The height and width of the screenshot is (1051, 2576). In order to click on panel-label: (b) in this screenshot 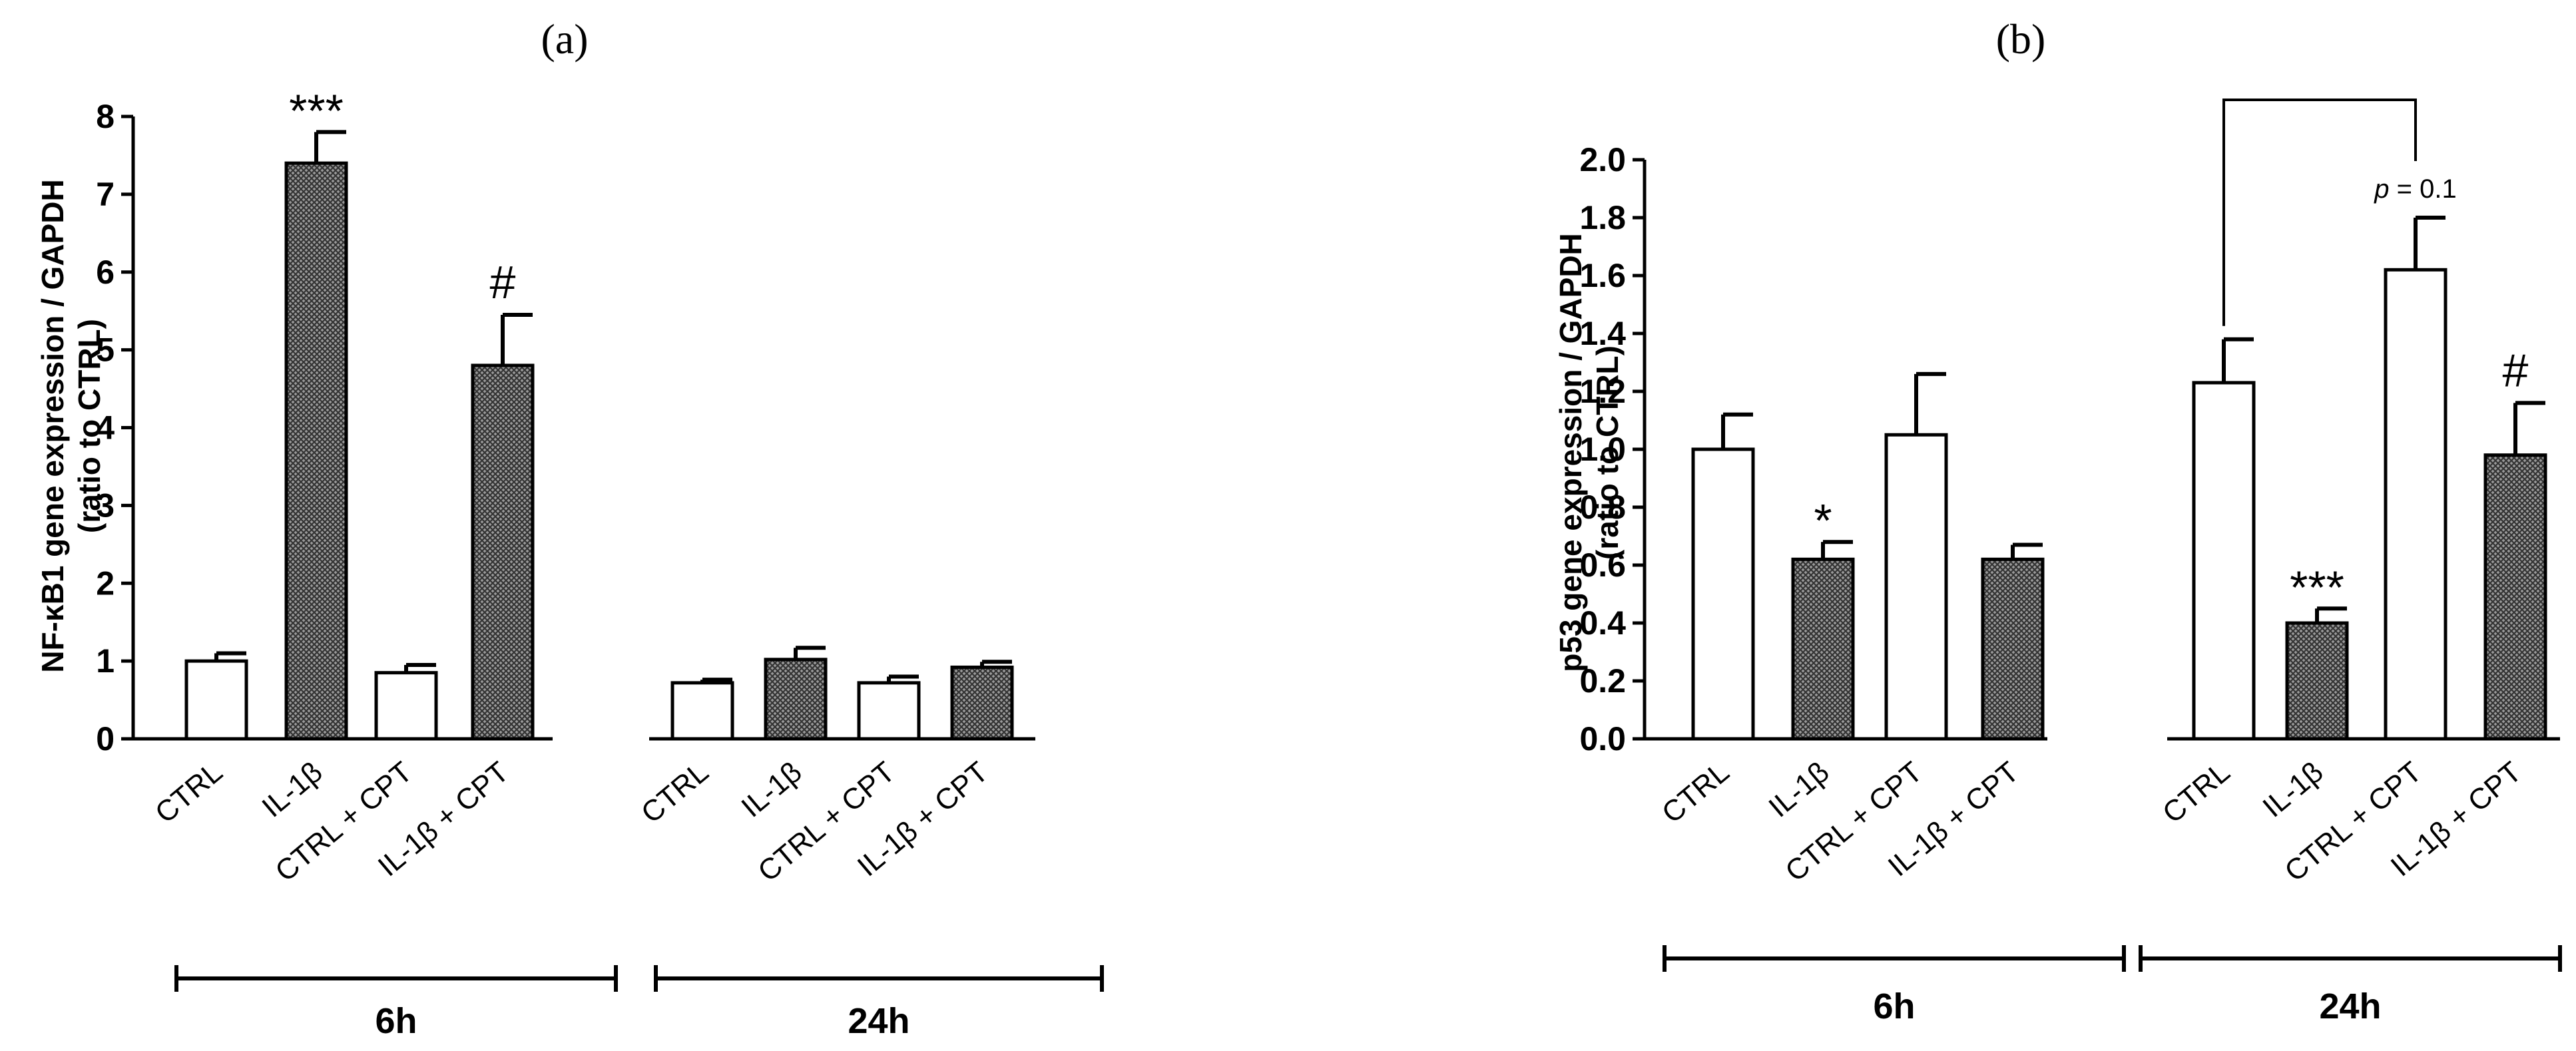, I will do `click(2021, 39)`.